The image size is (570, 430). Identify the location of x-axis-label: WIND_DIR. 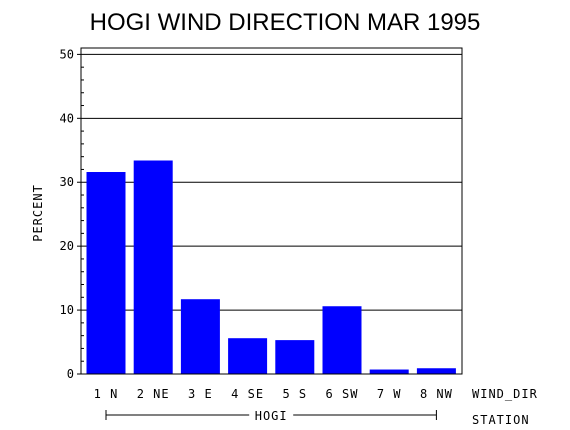
(505, 394).